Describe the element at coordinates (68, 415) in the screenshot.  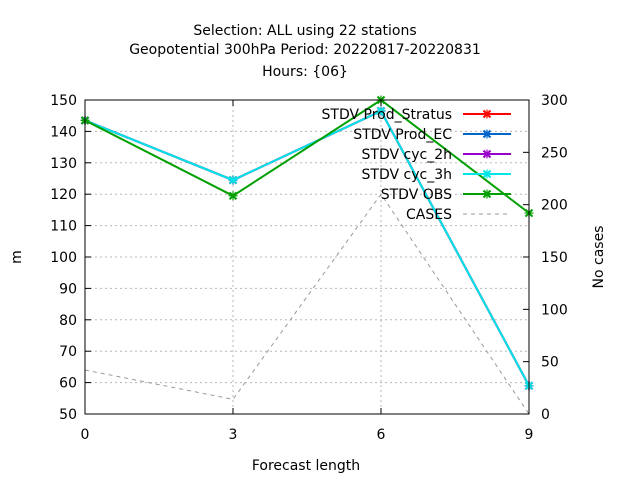
I see `y-tick-label: 50` at that location.